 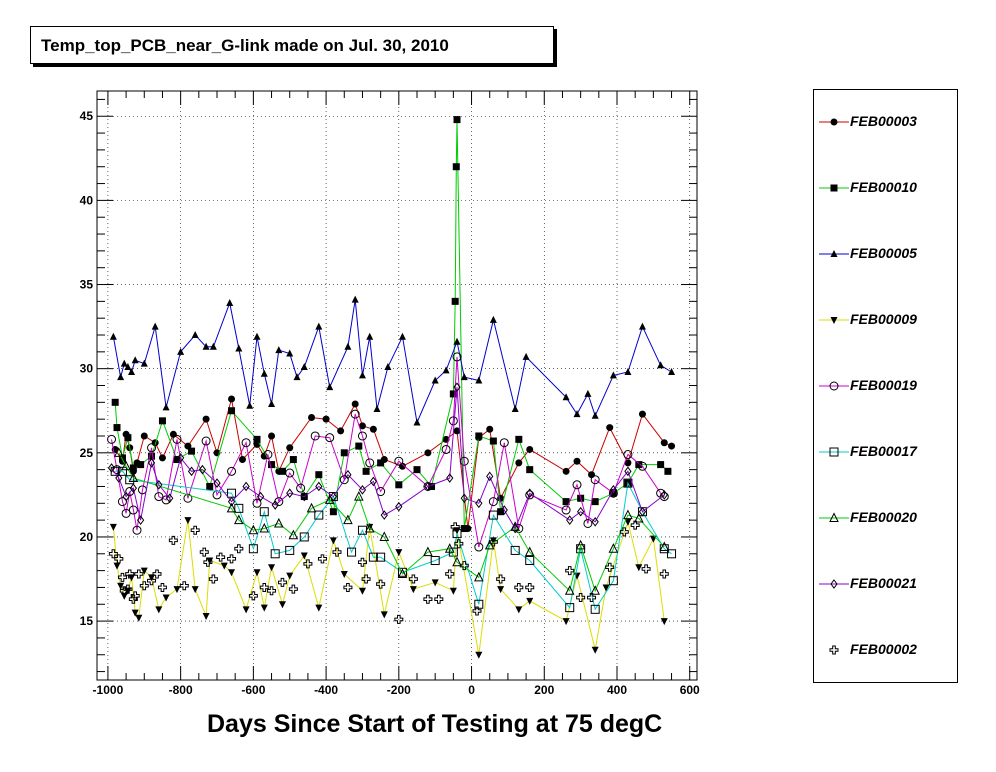 What do you see at coordinates (883, 187) in the screenshot?
I see `legend-label: FEB00010` at bounding box center [883, 187].